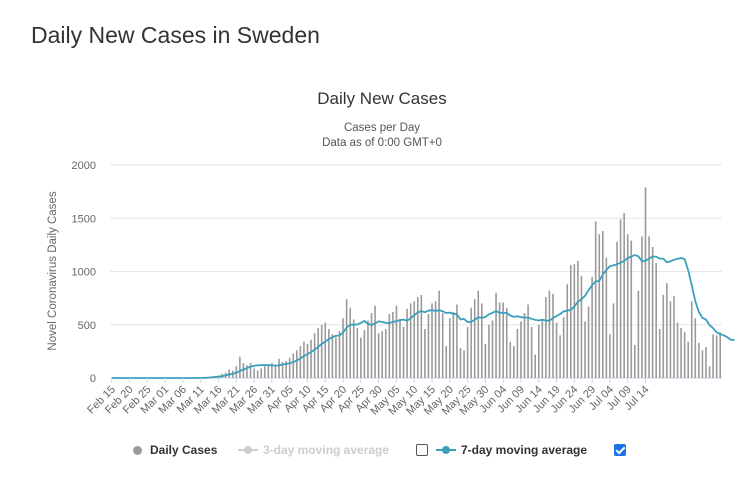 The image size is (735, 486). I want to click on legend-ma7: 7-day moving average, so click(511, 450).